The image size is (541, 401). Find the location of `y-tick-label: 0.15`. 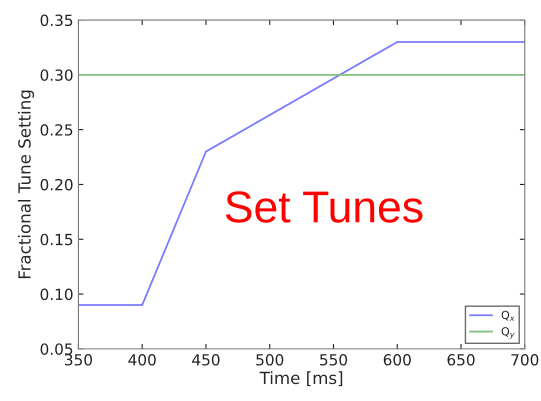

y-tick-label: 0.15 is located at coordinates (56, 240).